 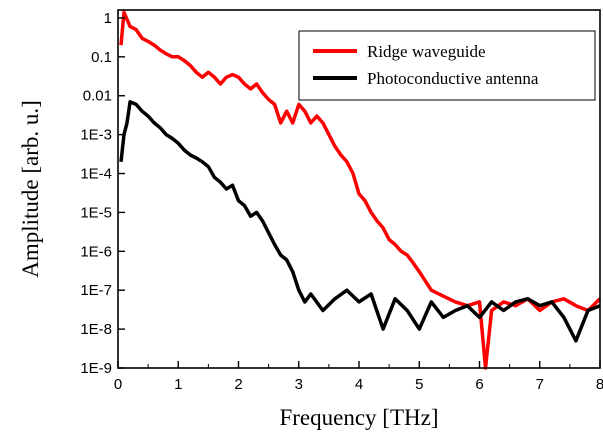 I want to click on y-tick-label-5: 1E-5, so click(x=96, y=212).